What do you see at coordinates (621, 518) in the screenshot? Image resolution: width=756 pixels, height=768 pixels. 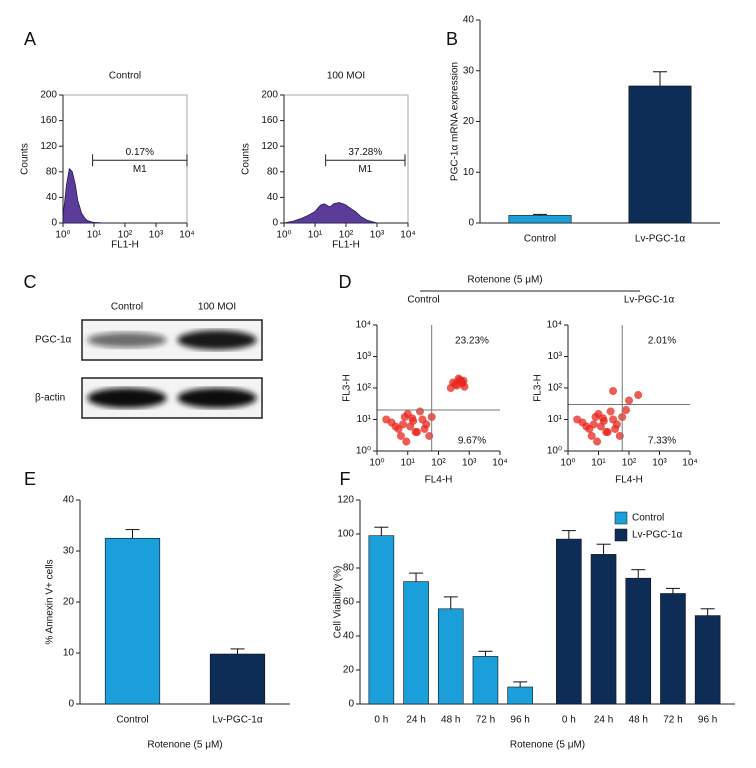 I see `legend-swatch` at bounding box center [621, 518].